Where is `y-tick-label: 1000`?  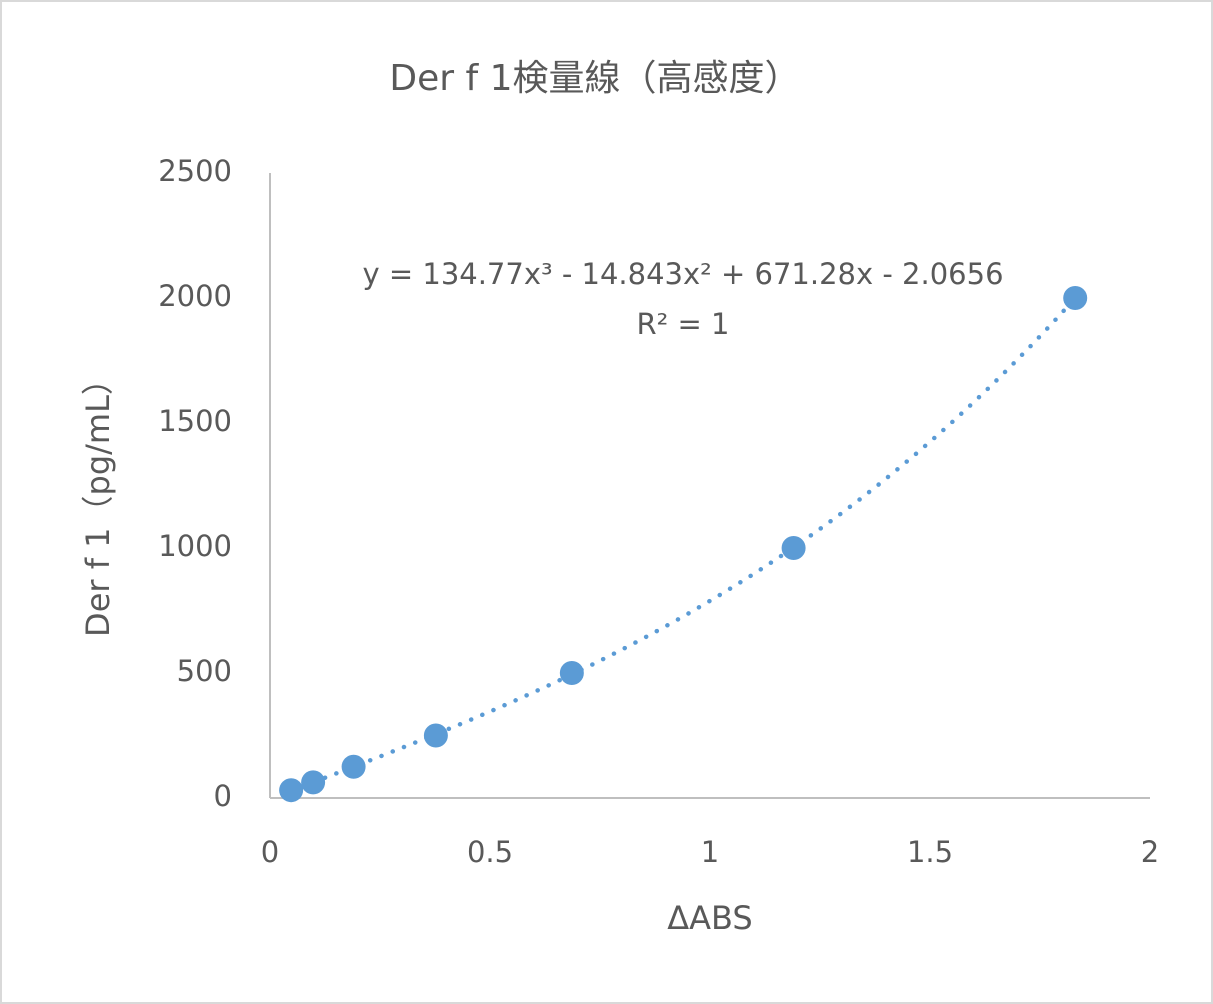
y-tick-label: 1000 is located at coordinates (195, 546).